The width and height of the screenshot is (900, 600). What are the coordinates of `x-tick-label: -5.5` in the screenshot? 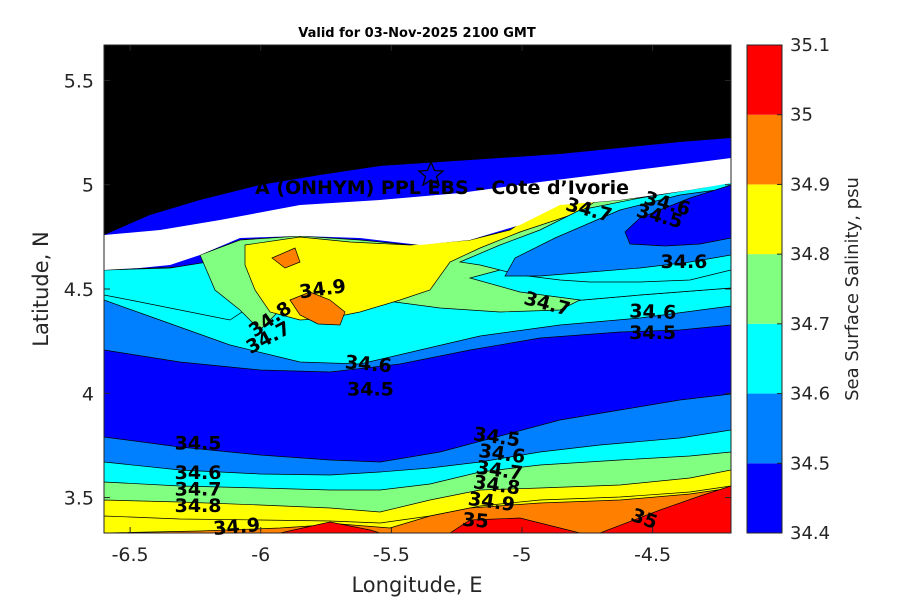 It's located at (391, 555).